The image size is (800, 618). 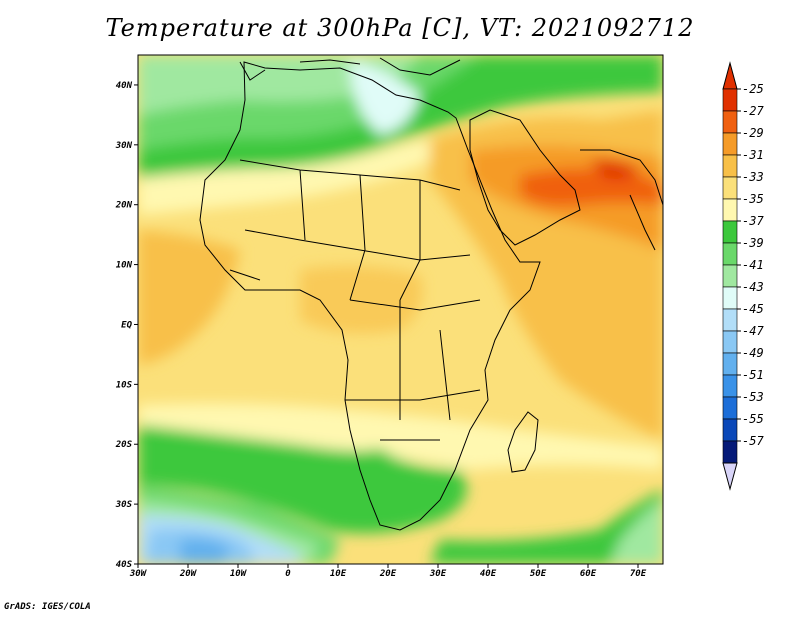 I want to click on colorbar-label: -33, so click(x=753, y=177).